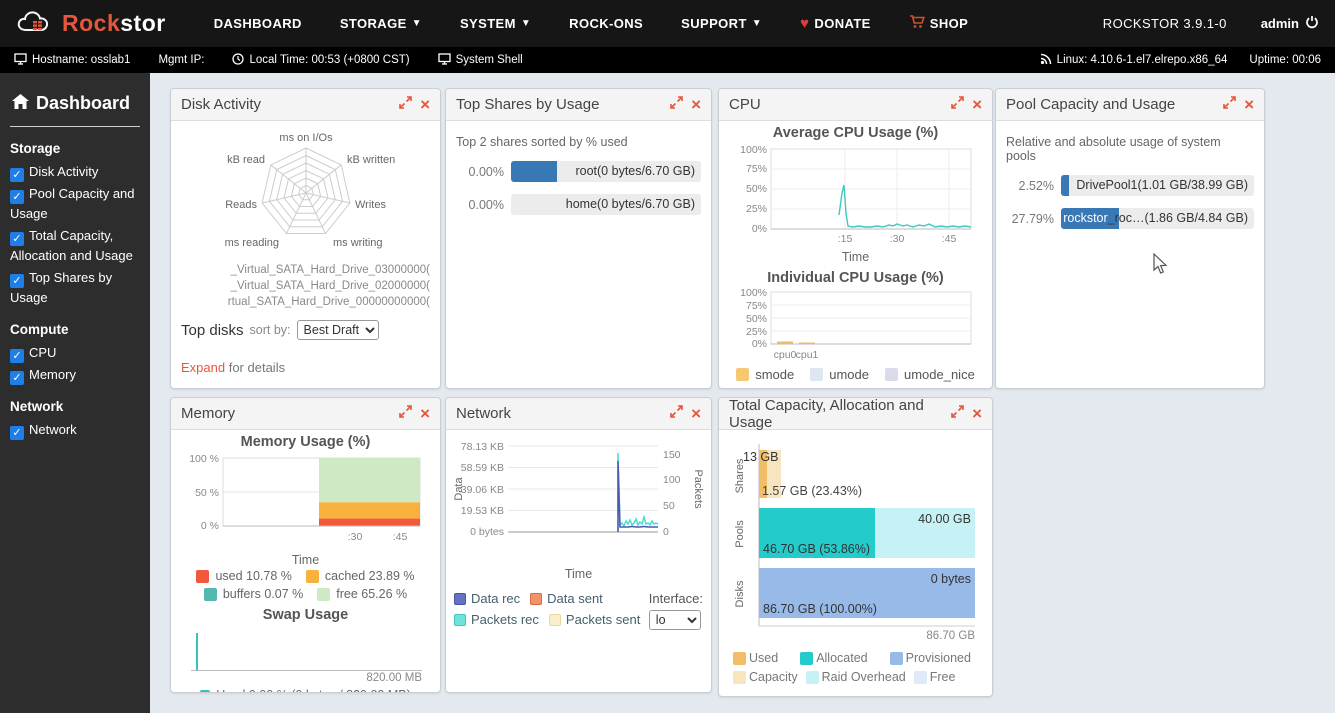 The height and width of the screenshot is (713, 1335). I want to click on free-swatch, so click(324, 594).